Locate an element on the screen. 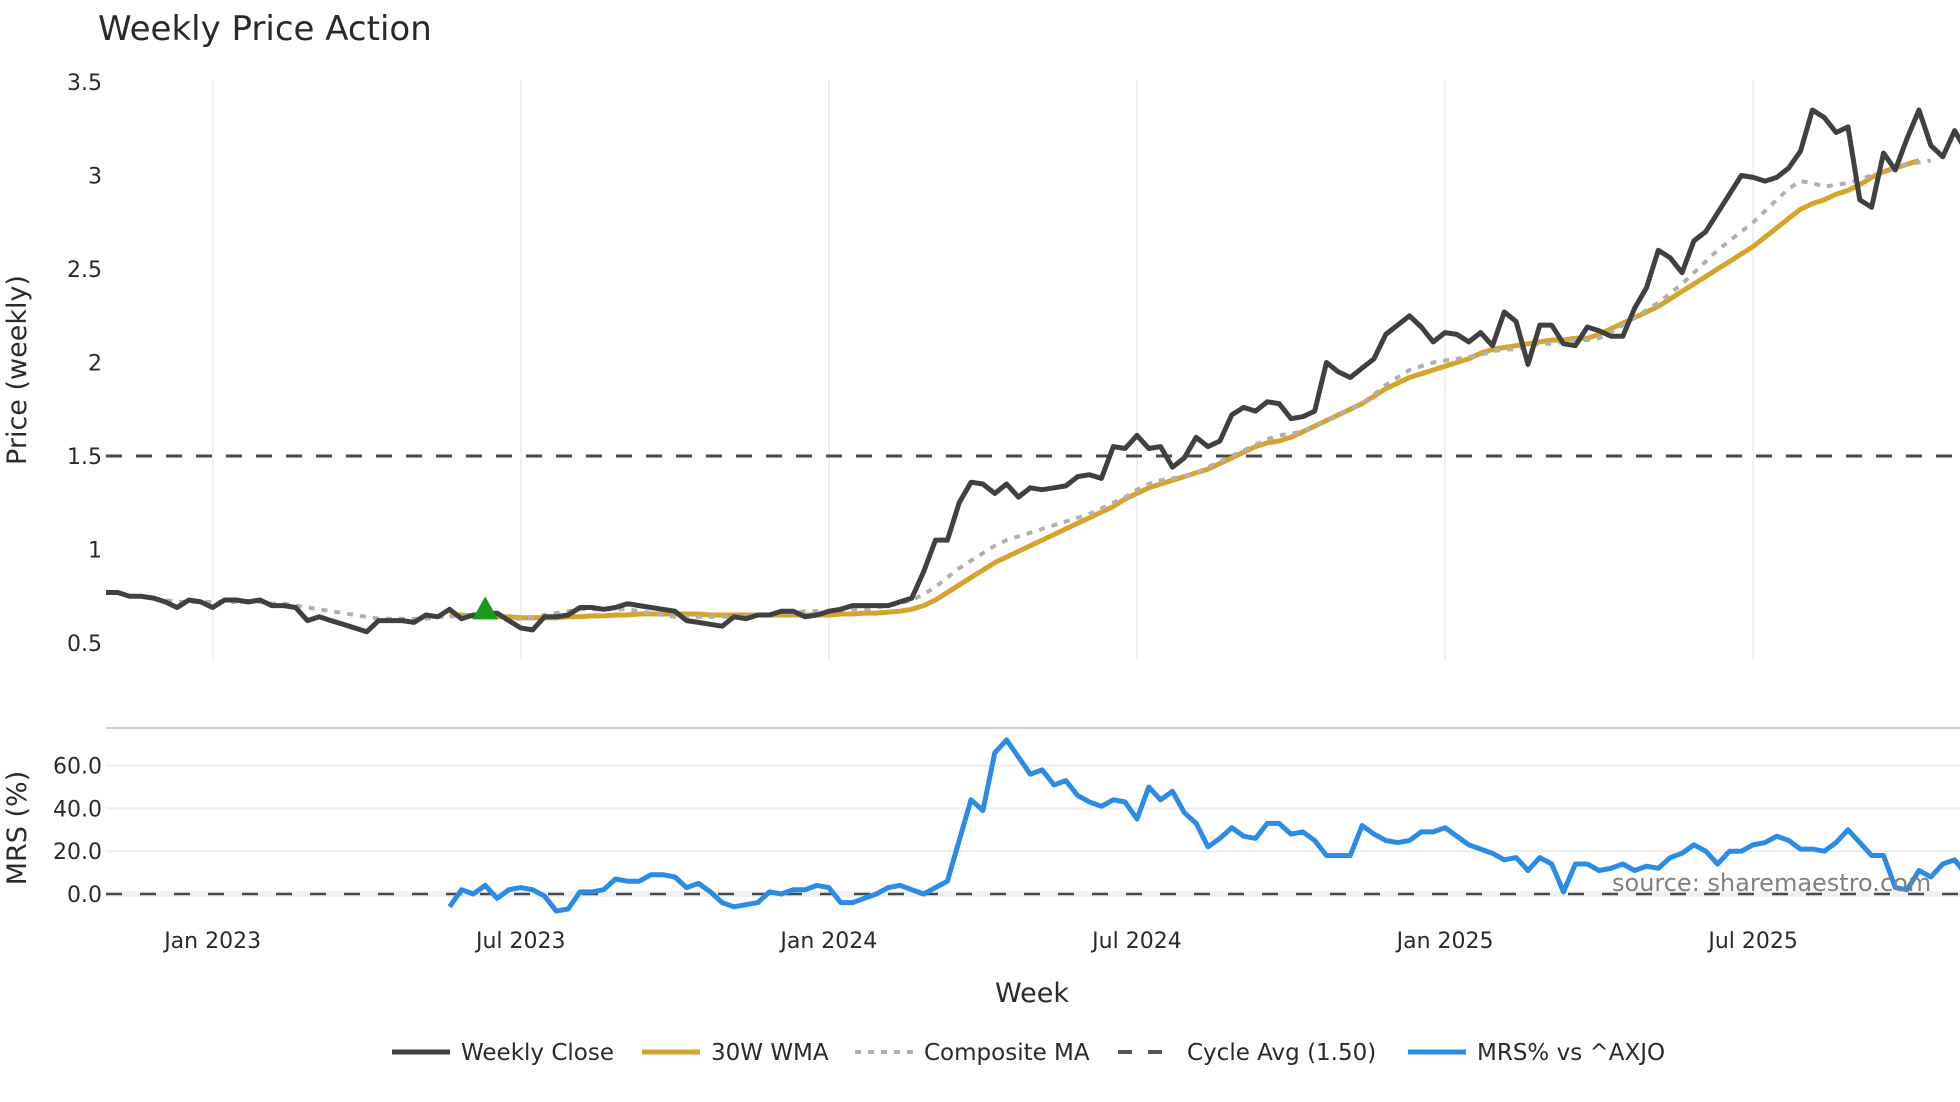 The image size is (1960, 1102). price-y-tick: 1.5 is located at coordinates (84, 457).